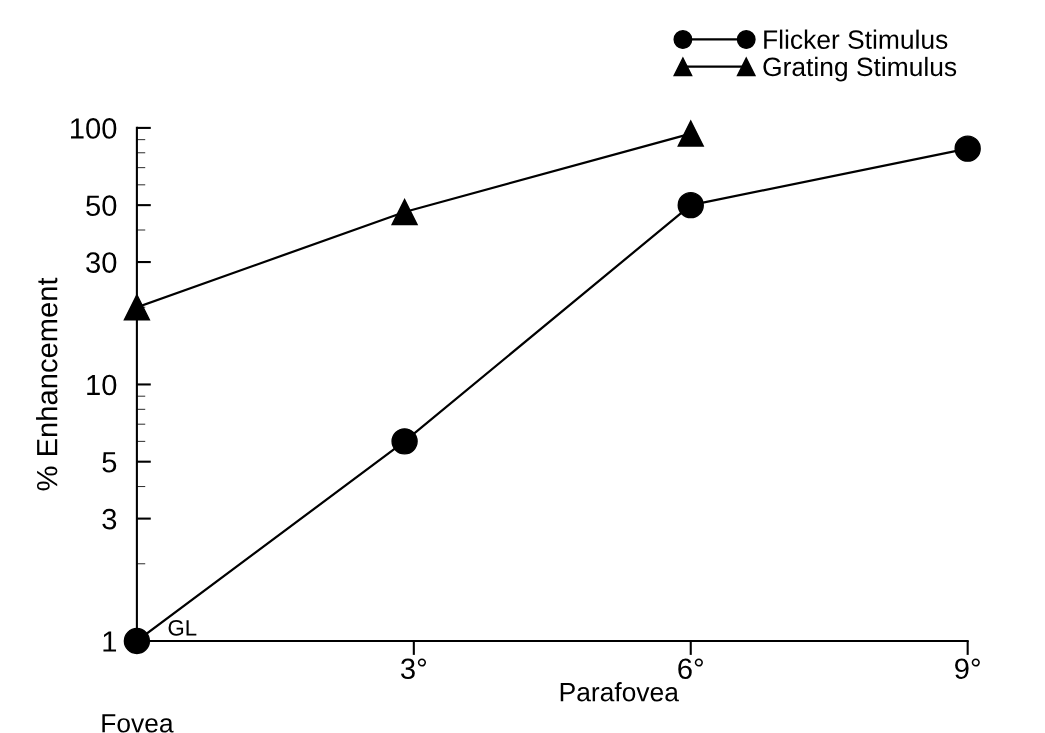 This screenshot has width=1045, height=733. What do you see at coordinates (110, 641) in the screenshot?
I see `y-tick-label: 1` at bounding box center [110, 641].